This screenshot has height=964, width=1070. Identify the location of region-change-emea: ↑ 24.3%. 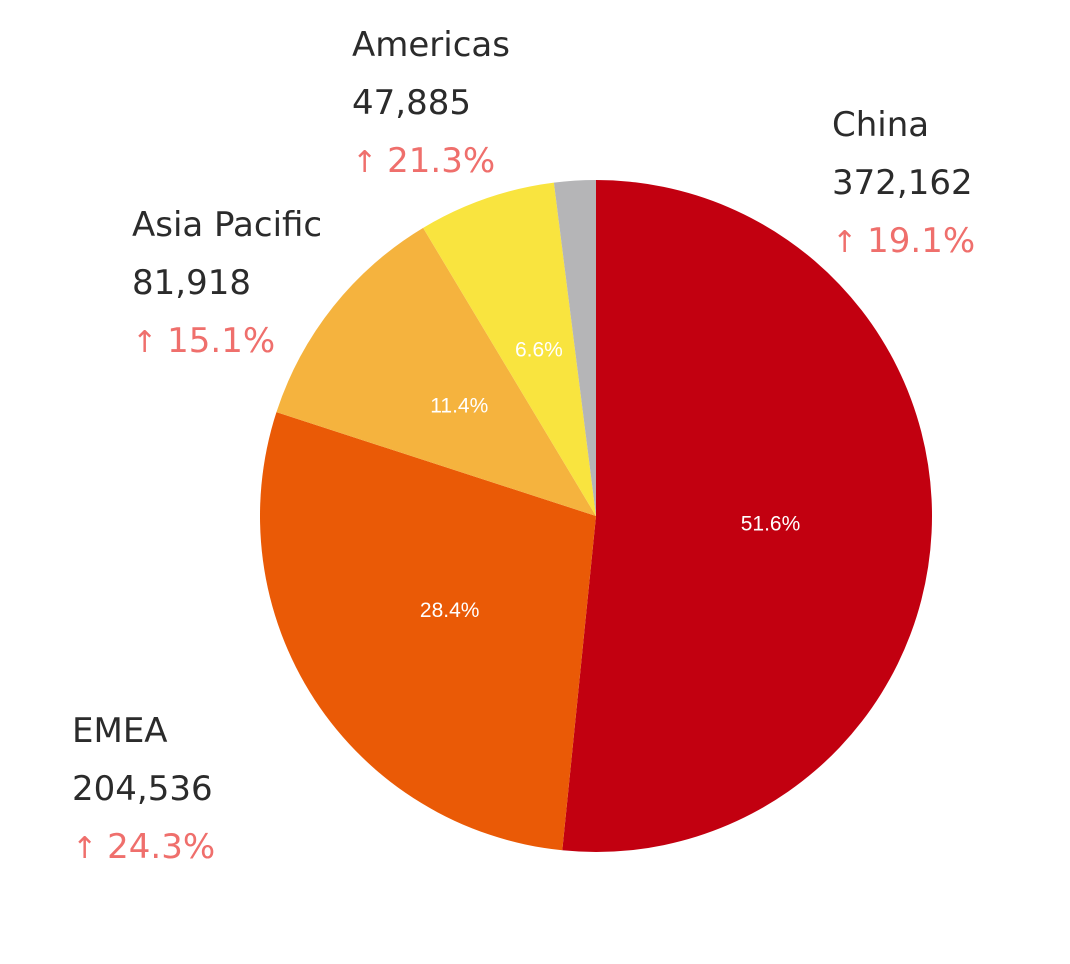
(143, 847).